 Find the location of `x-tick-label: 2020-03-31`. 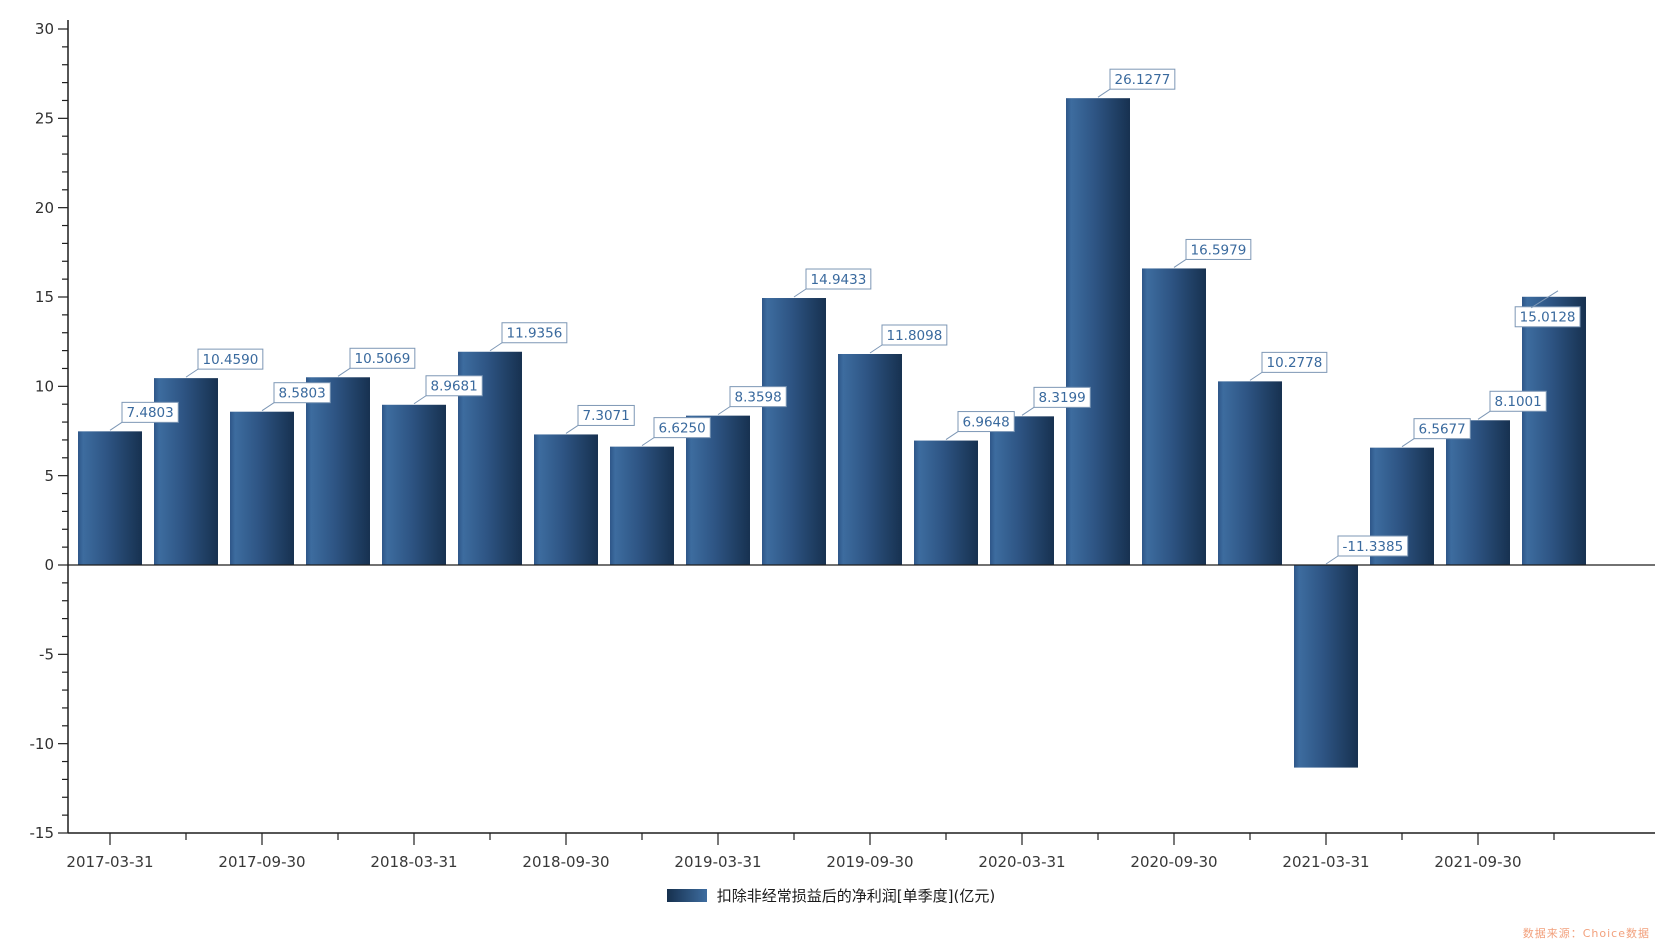

x-tick-label: 2020-03-31 is located at coordinates (1021, 862).